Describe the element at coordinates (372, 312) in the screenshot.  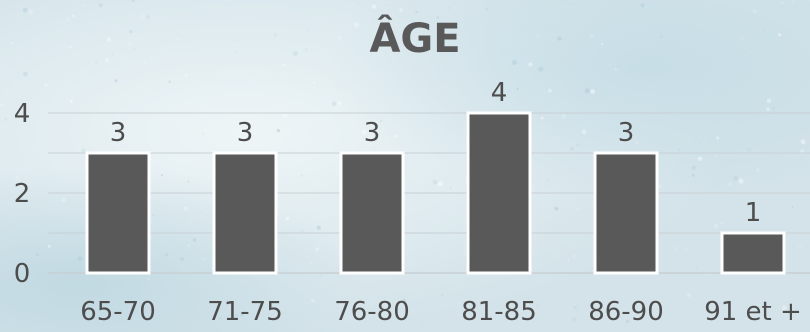
I see `x-tick-label: 76-80` at that location.